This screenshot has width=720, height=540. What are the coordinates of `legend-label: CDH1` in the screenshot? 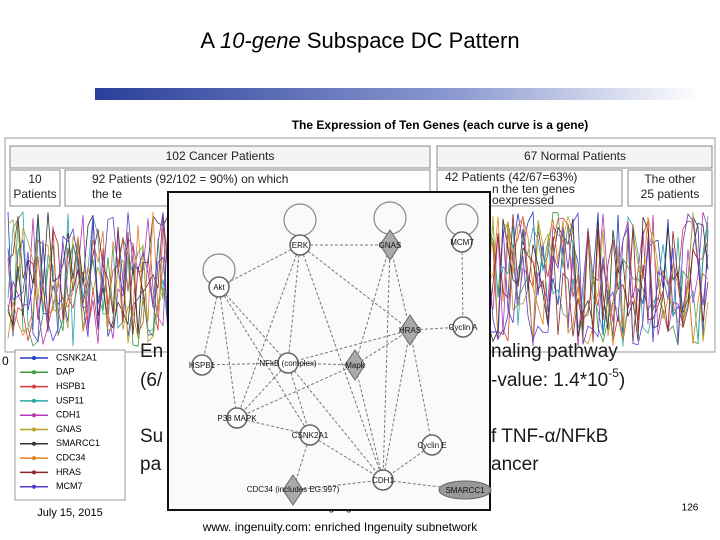 It's located at (68, 415).